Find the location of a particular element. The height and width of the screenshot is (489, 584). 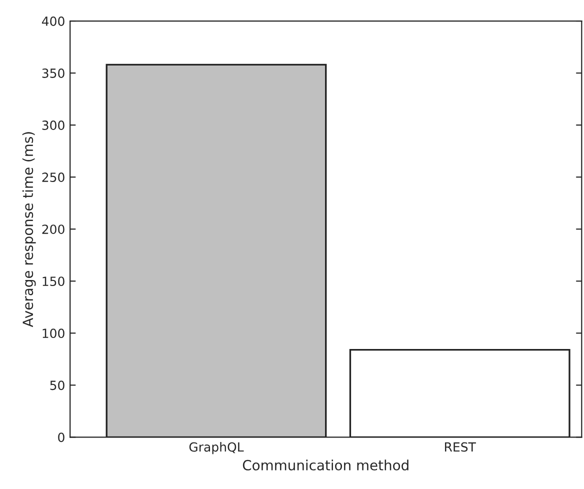

y-tick-label: 0 is located at coordinates (61, 437).